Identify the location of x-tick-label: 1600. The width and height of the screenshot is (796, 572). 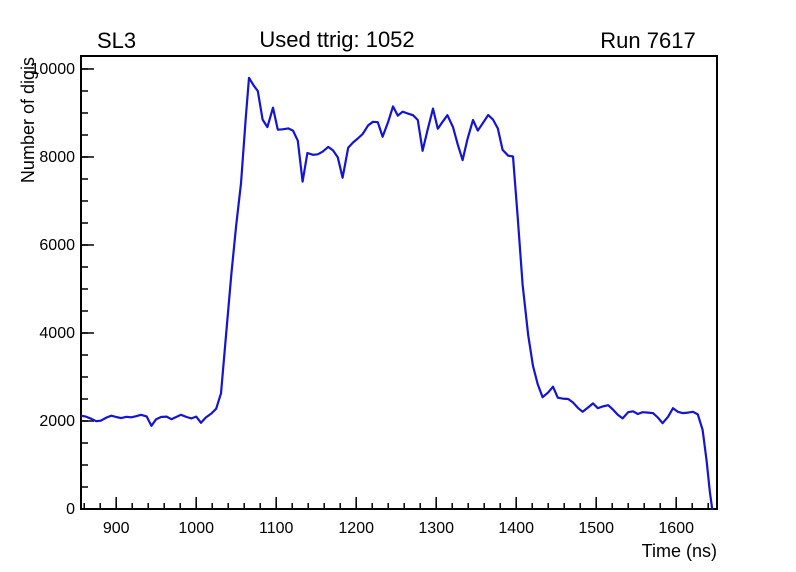
(676, 528).